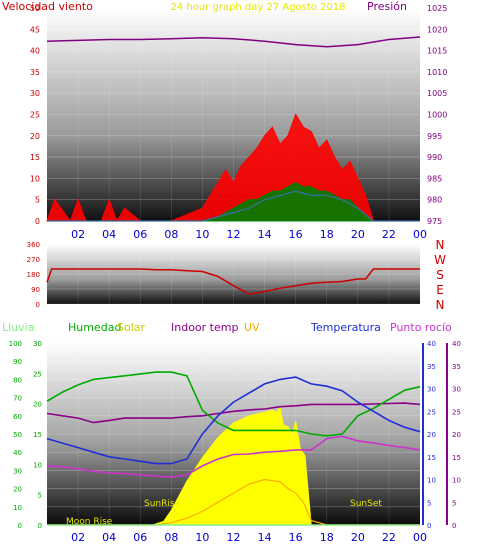  I want to click on temperature-axis: 0 5 10 15 20 25 30 35 40, so click(429, 435).